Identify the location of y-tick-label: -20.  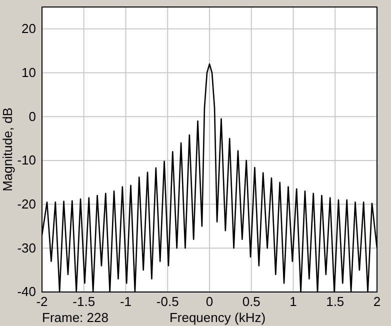
(26, 204).